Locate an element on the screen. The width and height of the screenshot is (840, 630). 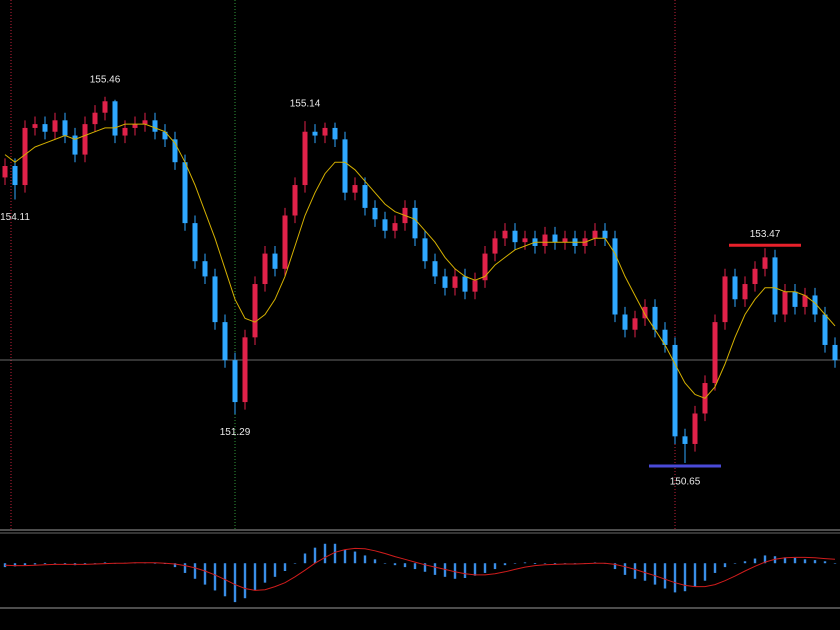
price-label: 153.47 is located at coordinates (765, 234).